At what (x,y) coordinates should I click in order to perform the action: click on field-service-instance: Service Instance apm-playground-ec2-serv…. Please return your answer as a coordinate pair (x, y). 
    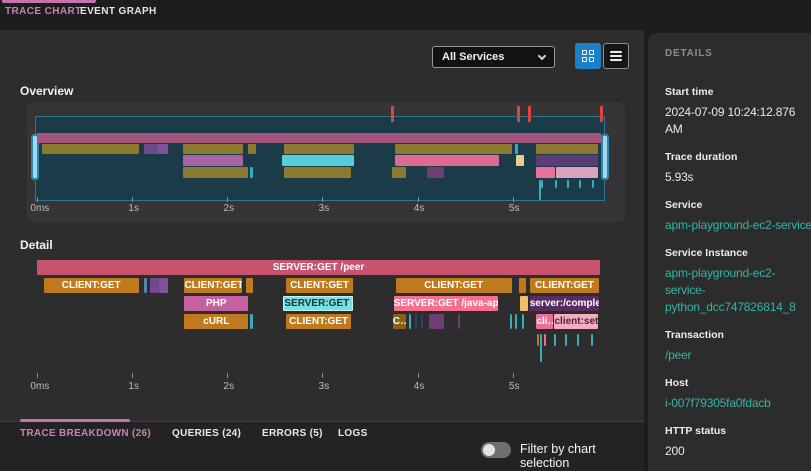
    Looking at the image, I should click on (734, 281).